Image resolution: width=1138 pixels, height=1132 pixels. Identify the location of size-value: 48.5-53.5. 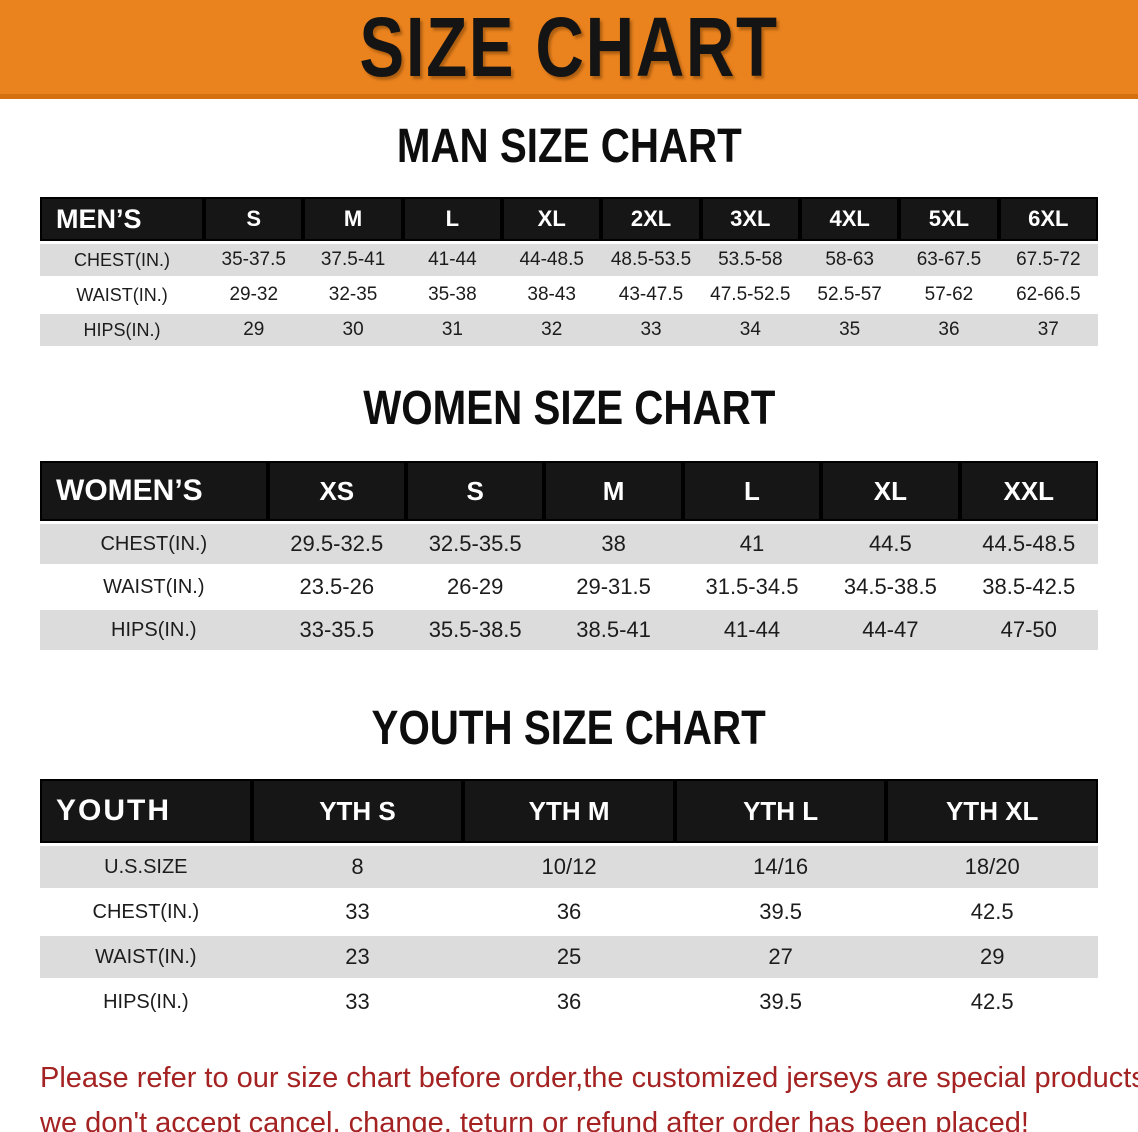
(651, 260).